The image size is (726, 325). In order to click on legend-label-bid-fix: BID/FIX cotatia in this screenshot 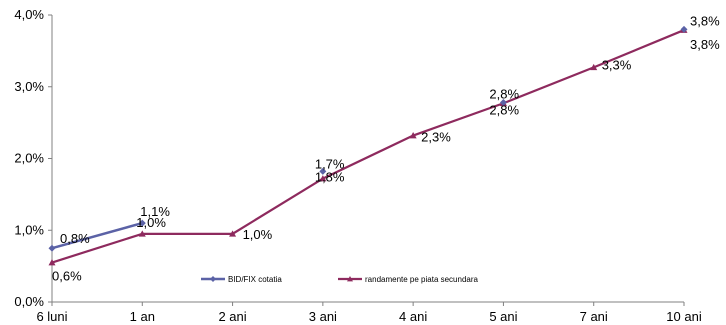, I will do `click(255, 279)`.